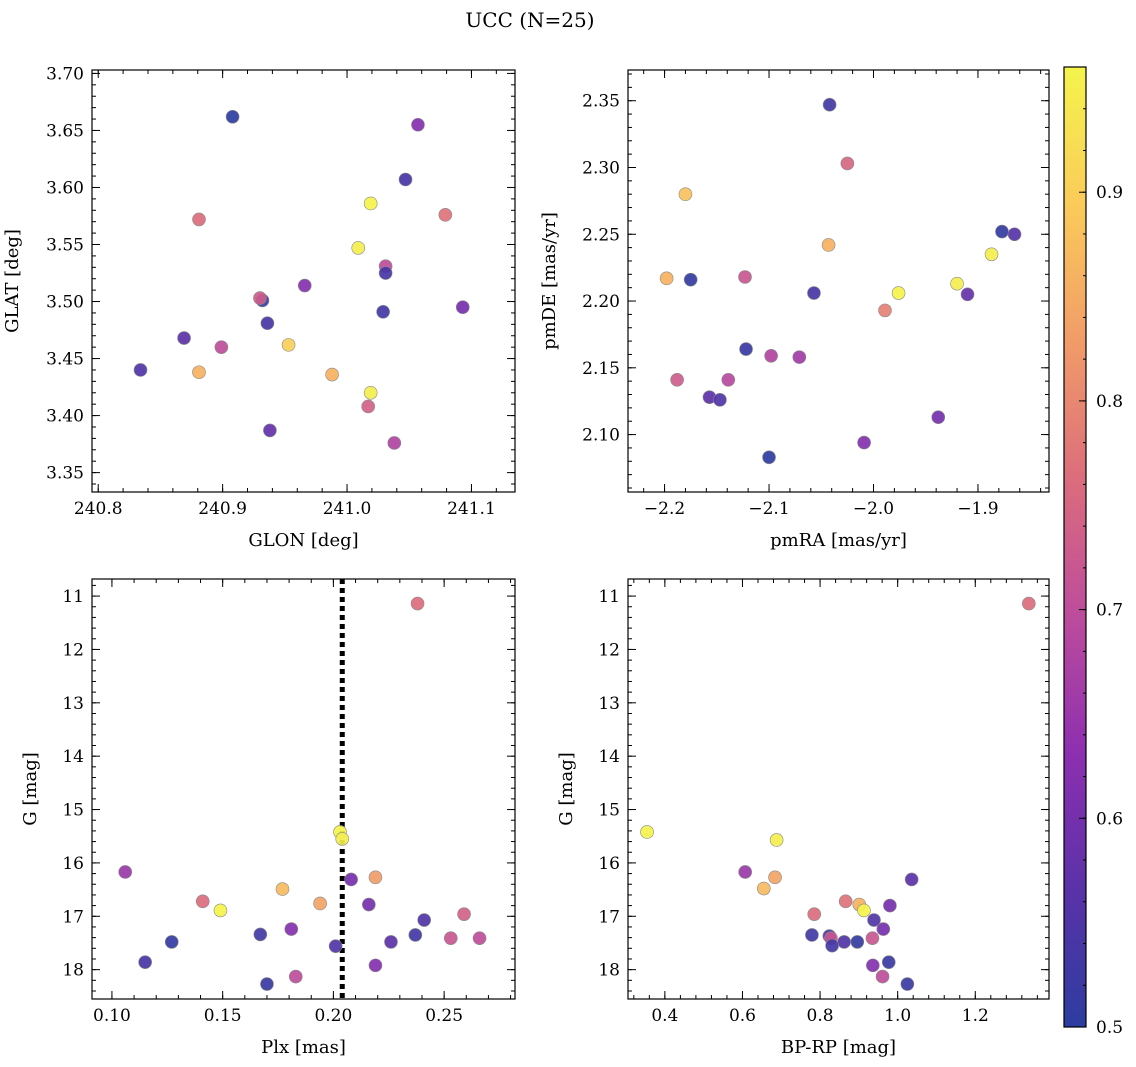 The image size is (1136, 1067). What do you see at coordinates (664, 509) in the screenshot?
I see `x-tick-label: −2.2` at bounding box center [664, 509].